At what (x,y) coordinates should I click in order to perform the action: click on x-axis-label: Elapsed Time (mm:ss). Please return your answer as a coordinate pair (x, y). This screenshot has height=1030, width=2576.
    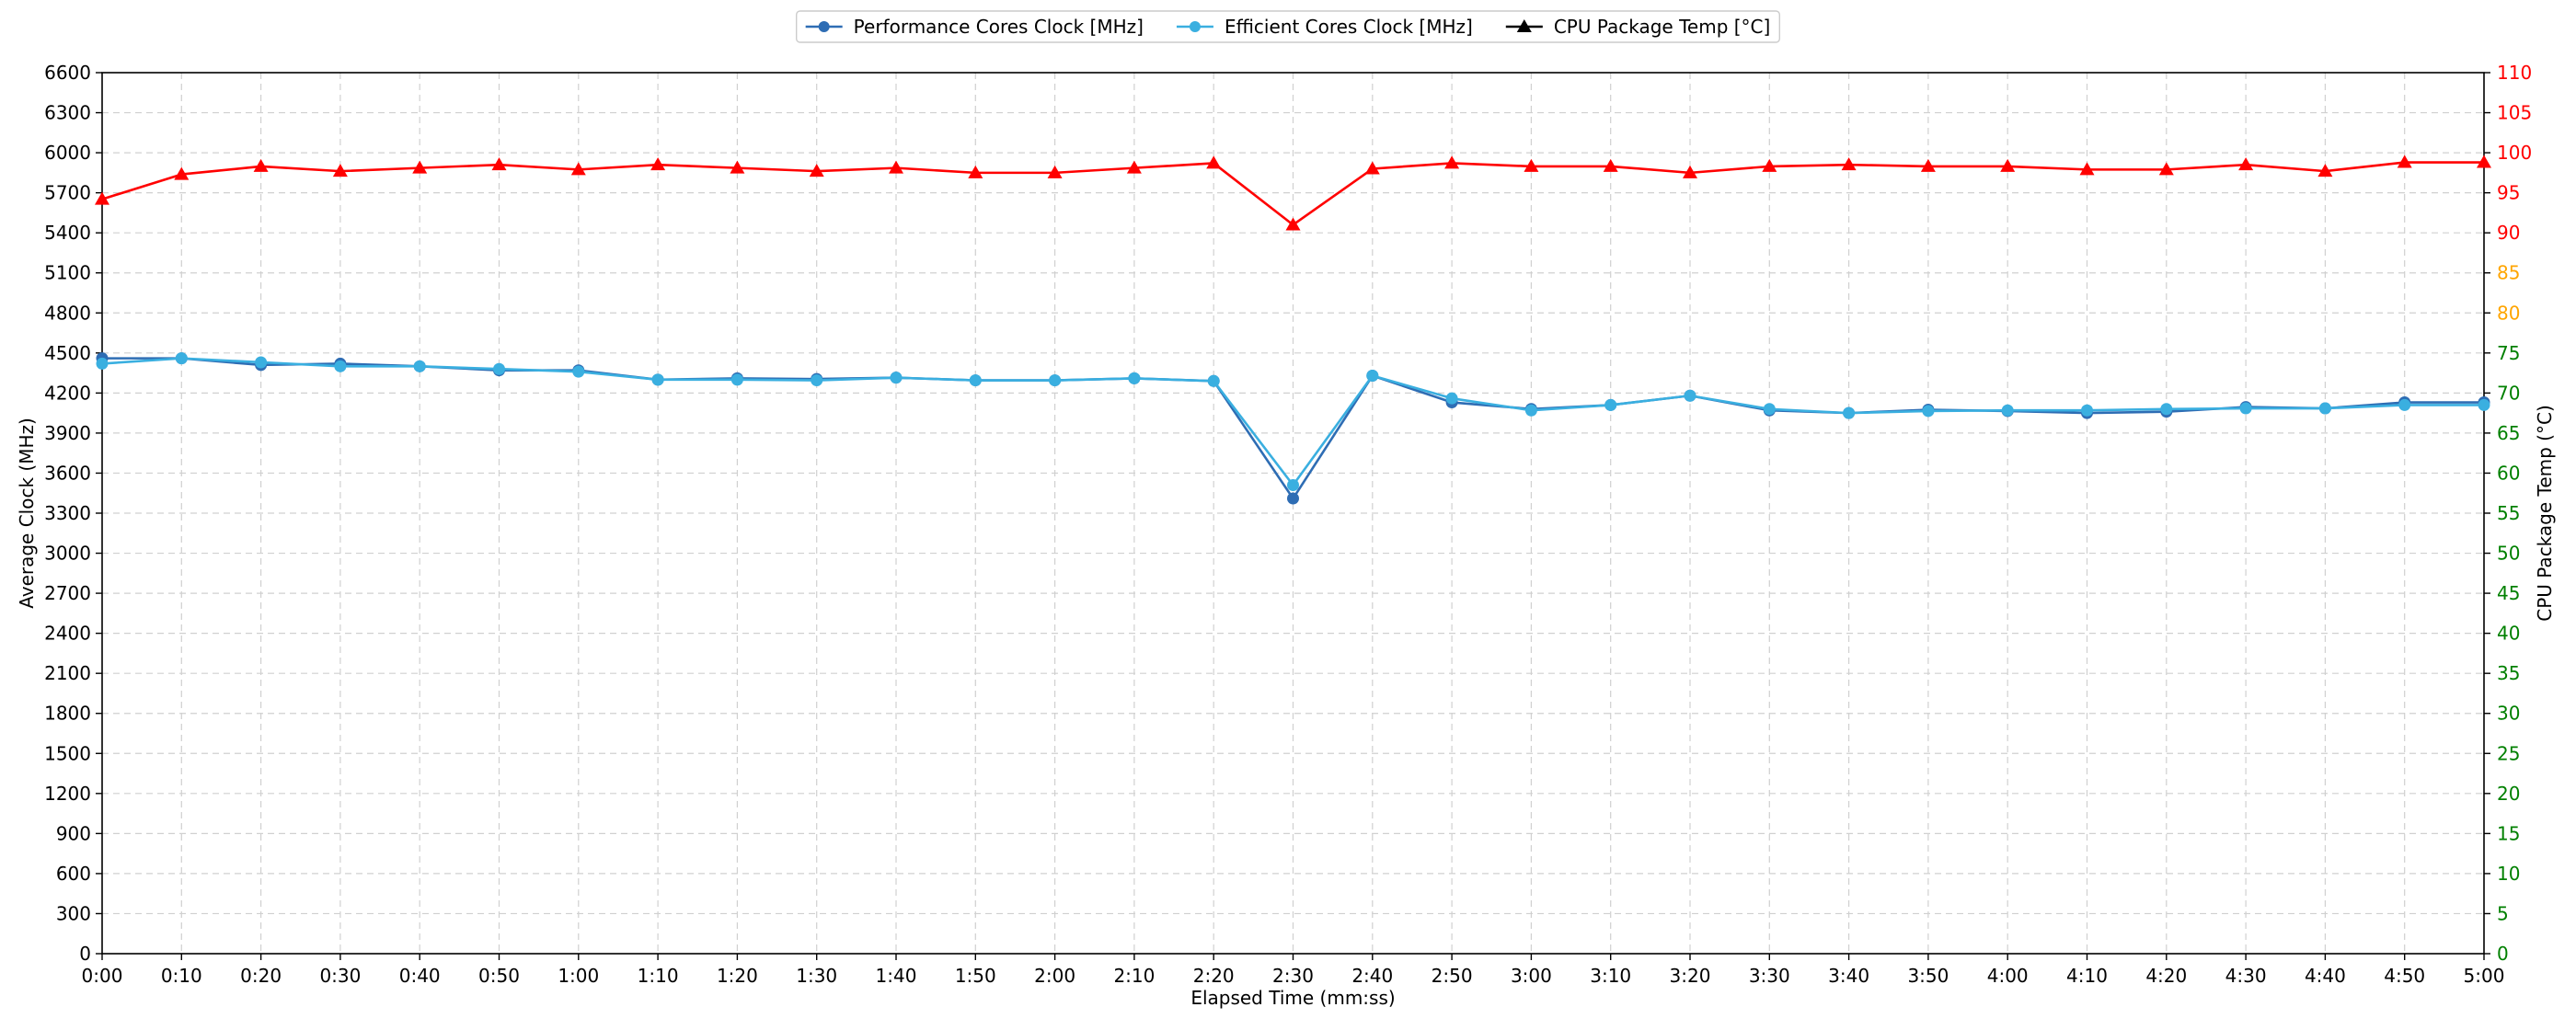
    Looking at the image, I should click on (1292, 998).